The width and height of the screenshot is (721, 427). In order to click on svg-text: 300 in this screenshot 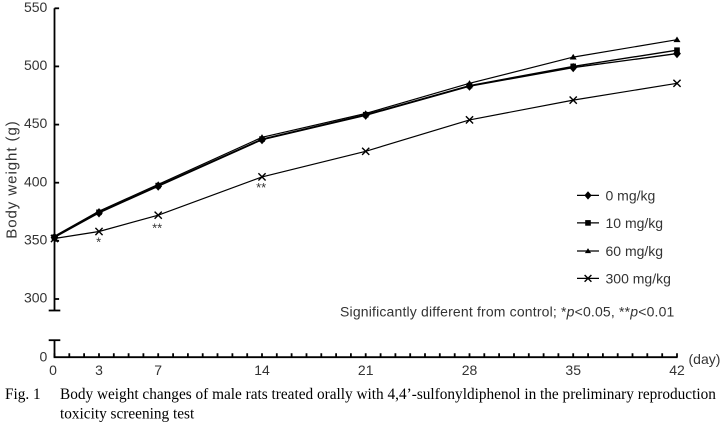, I will do `click(36, 298)`.